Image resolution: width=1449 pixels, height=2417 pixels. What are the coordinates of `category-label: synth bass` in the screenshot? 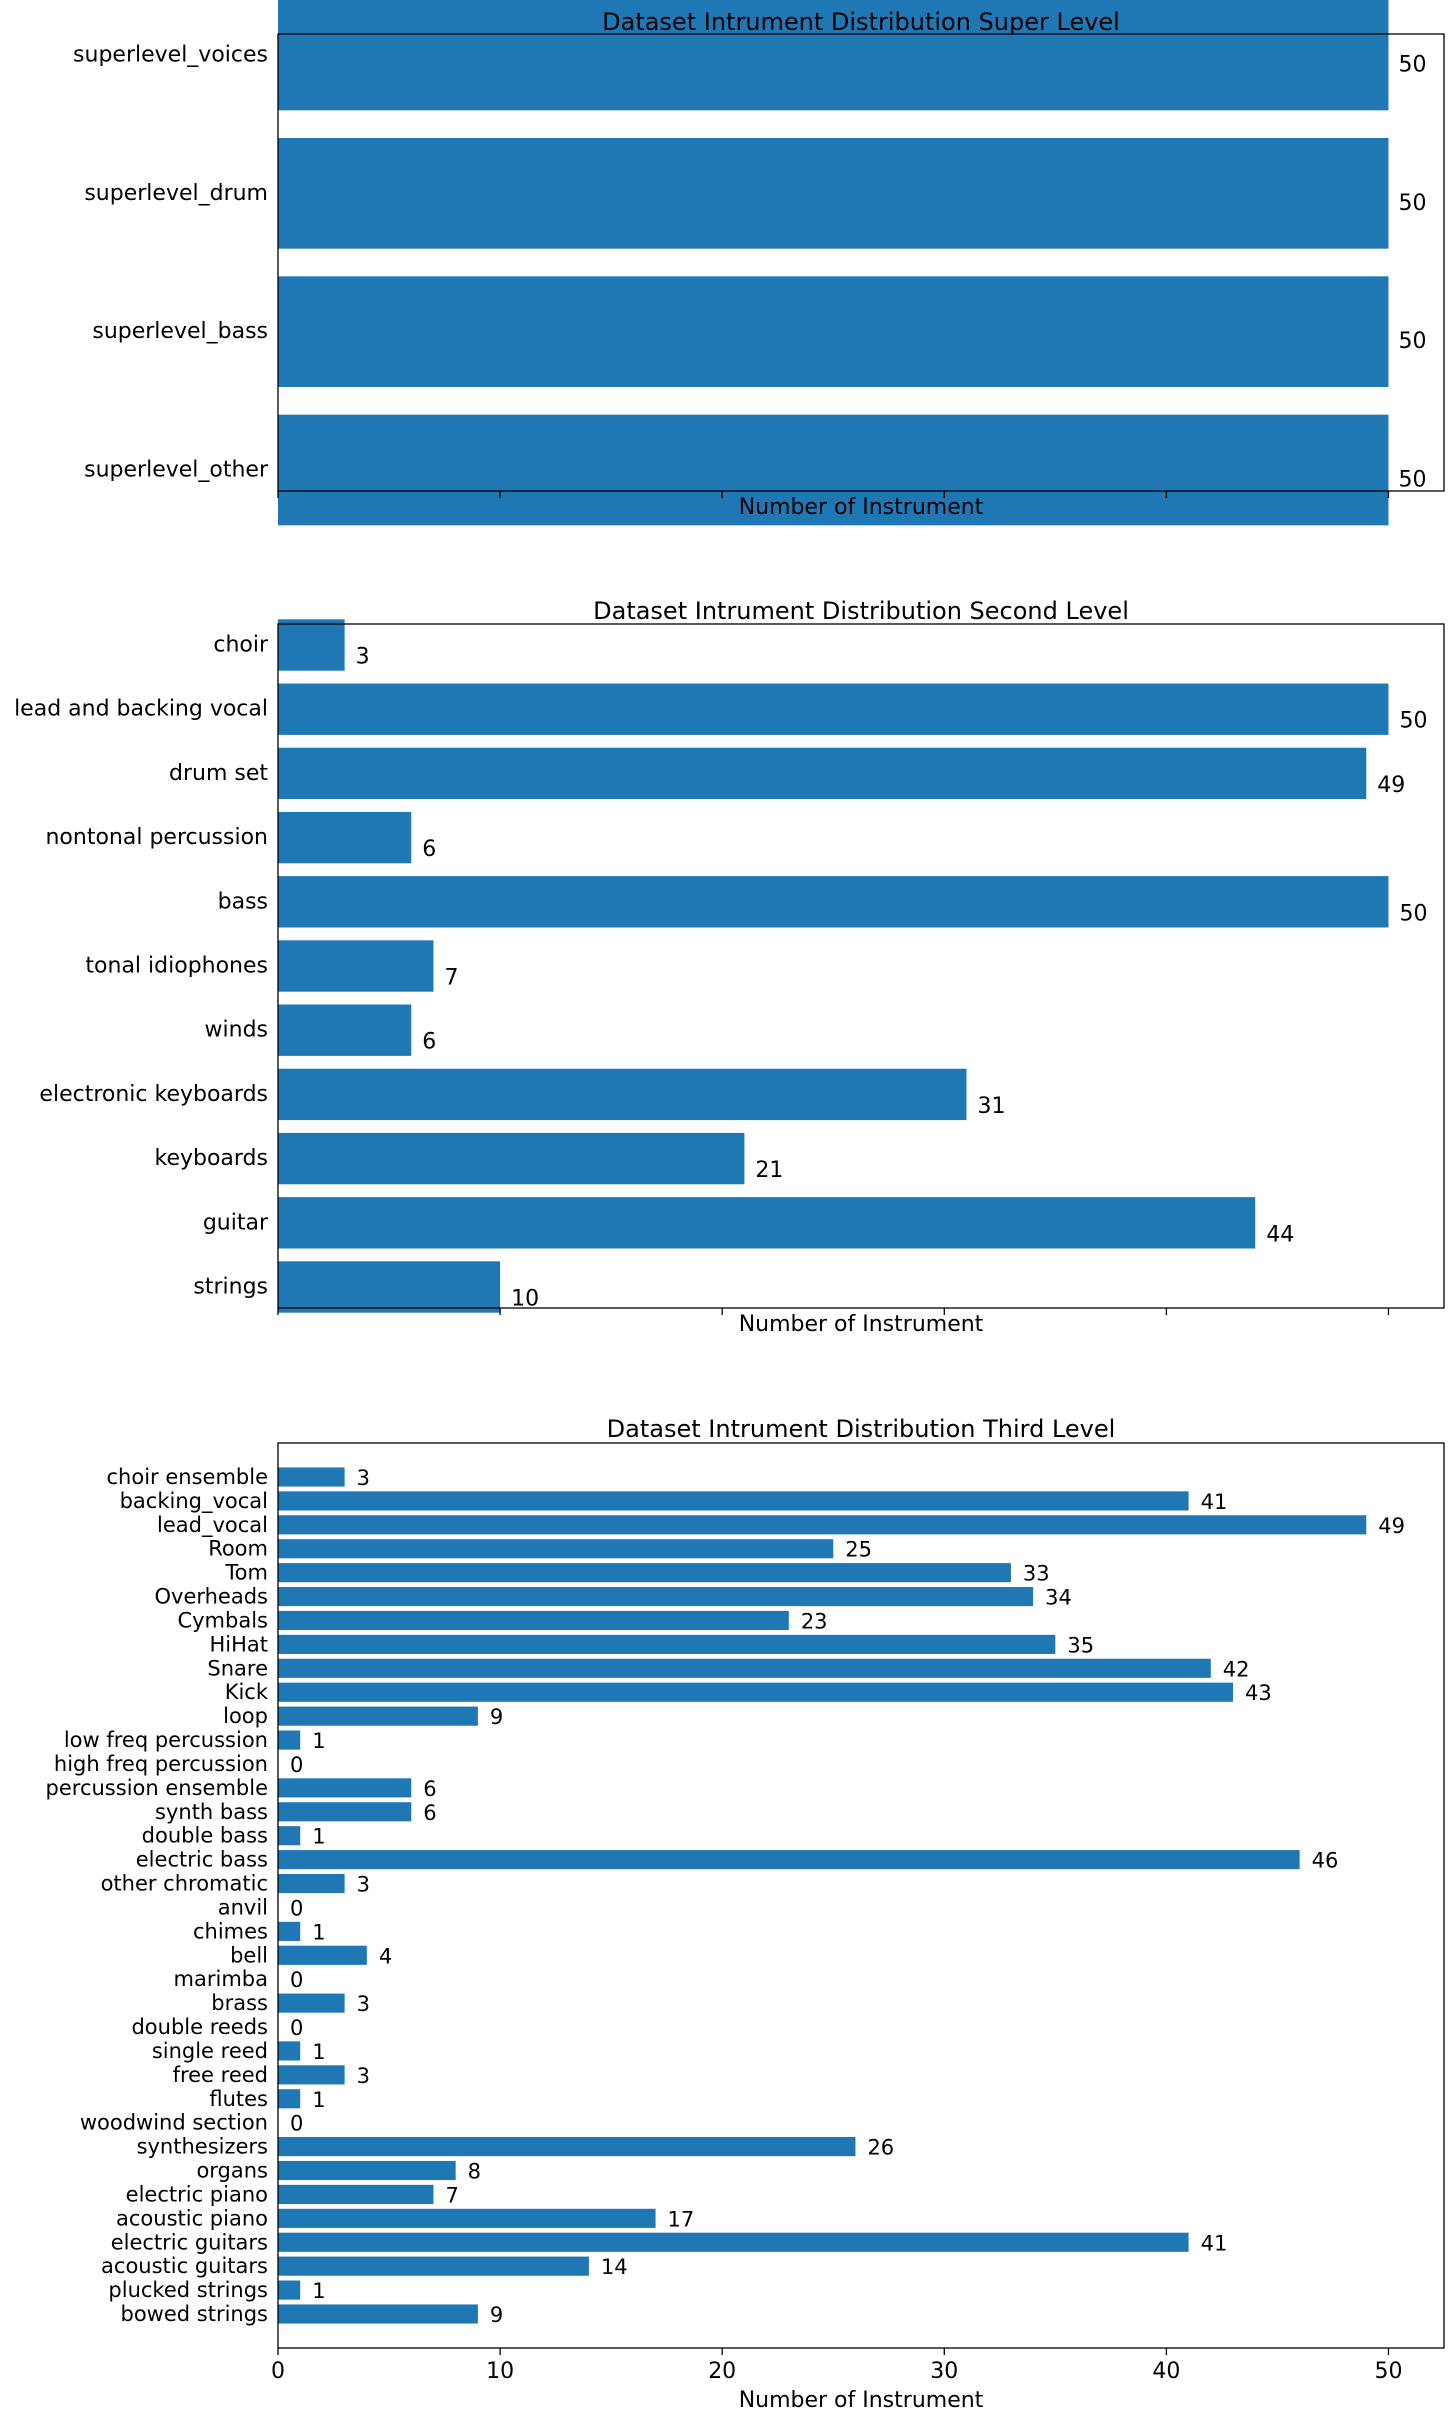 It's located at (211, 1812).